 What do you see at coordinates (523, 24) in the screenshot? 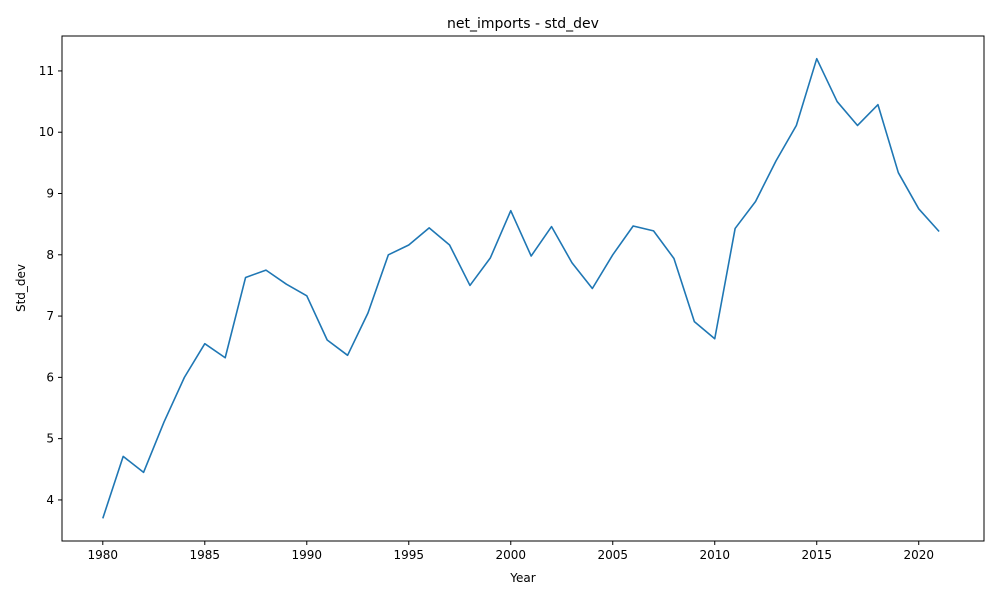
I see `chart-title: net_imports - std_dev` at bounding box center [523, 24].